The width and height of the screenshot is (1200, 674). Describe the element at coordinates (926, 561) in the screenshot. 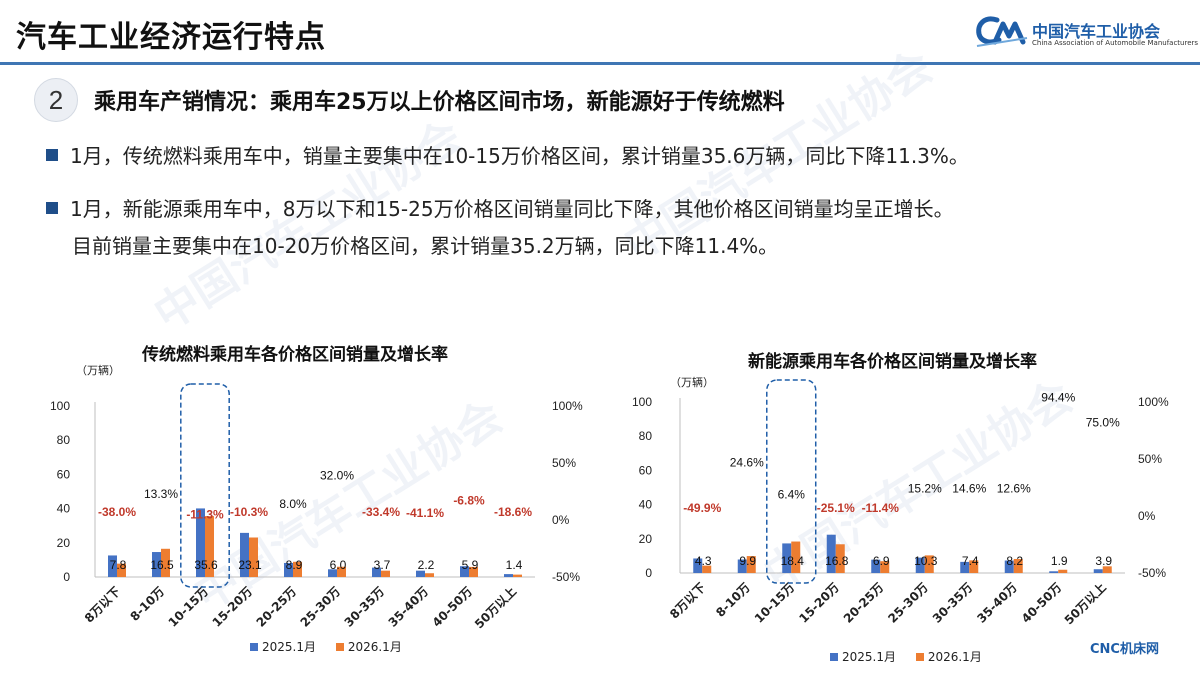

I see `bar-value-label: 10.3` at that location.